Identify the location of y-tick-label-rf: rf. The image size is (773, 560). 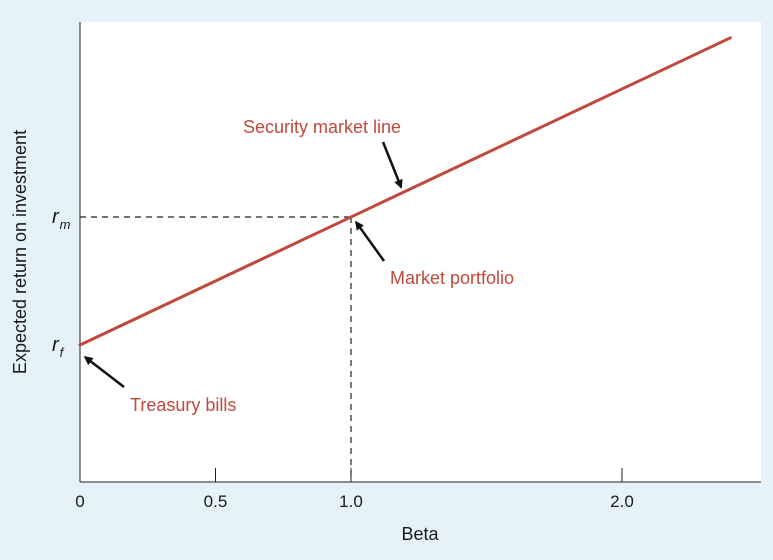
(58, 347).